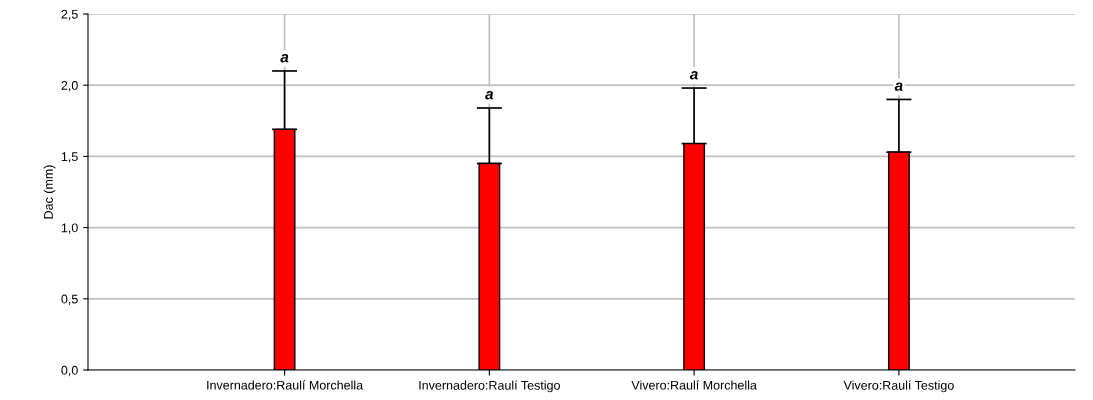 Image resolution: width=1093 pixels, height=400 pixels. Describe the element at coordinates (69, 157) in the screenshot. I see `y-tick-label: 1,5` at that location.